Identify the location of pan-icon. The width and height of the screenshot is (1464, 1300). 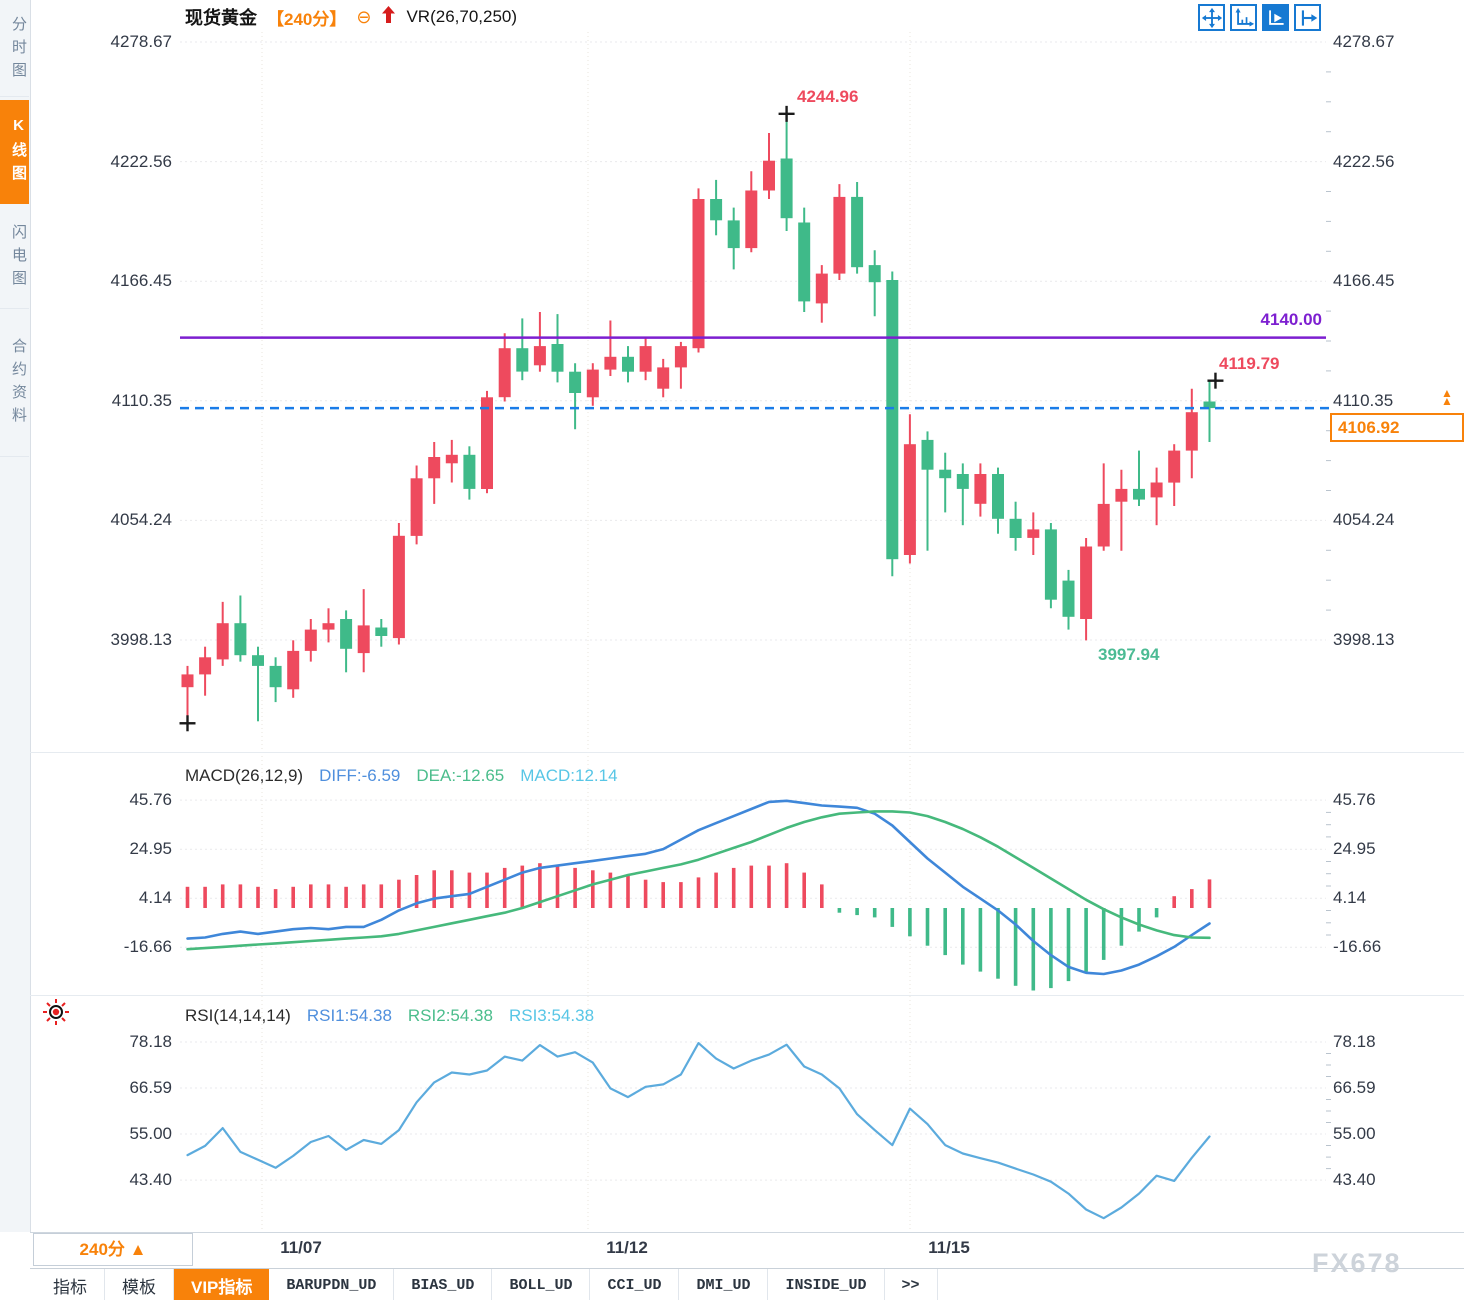
(1211, 17).